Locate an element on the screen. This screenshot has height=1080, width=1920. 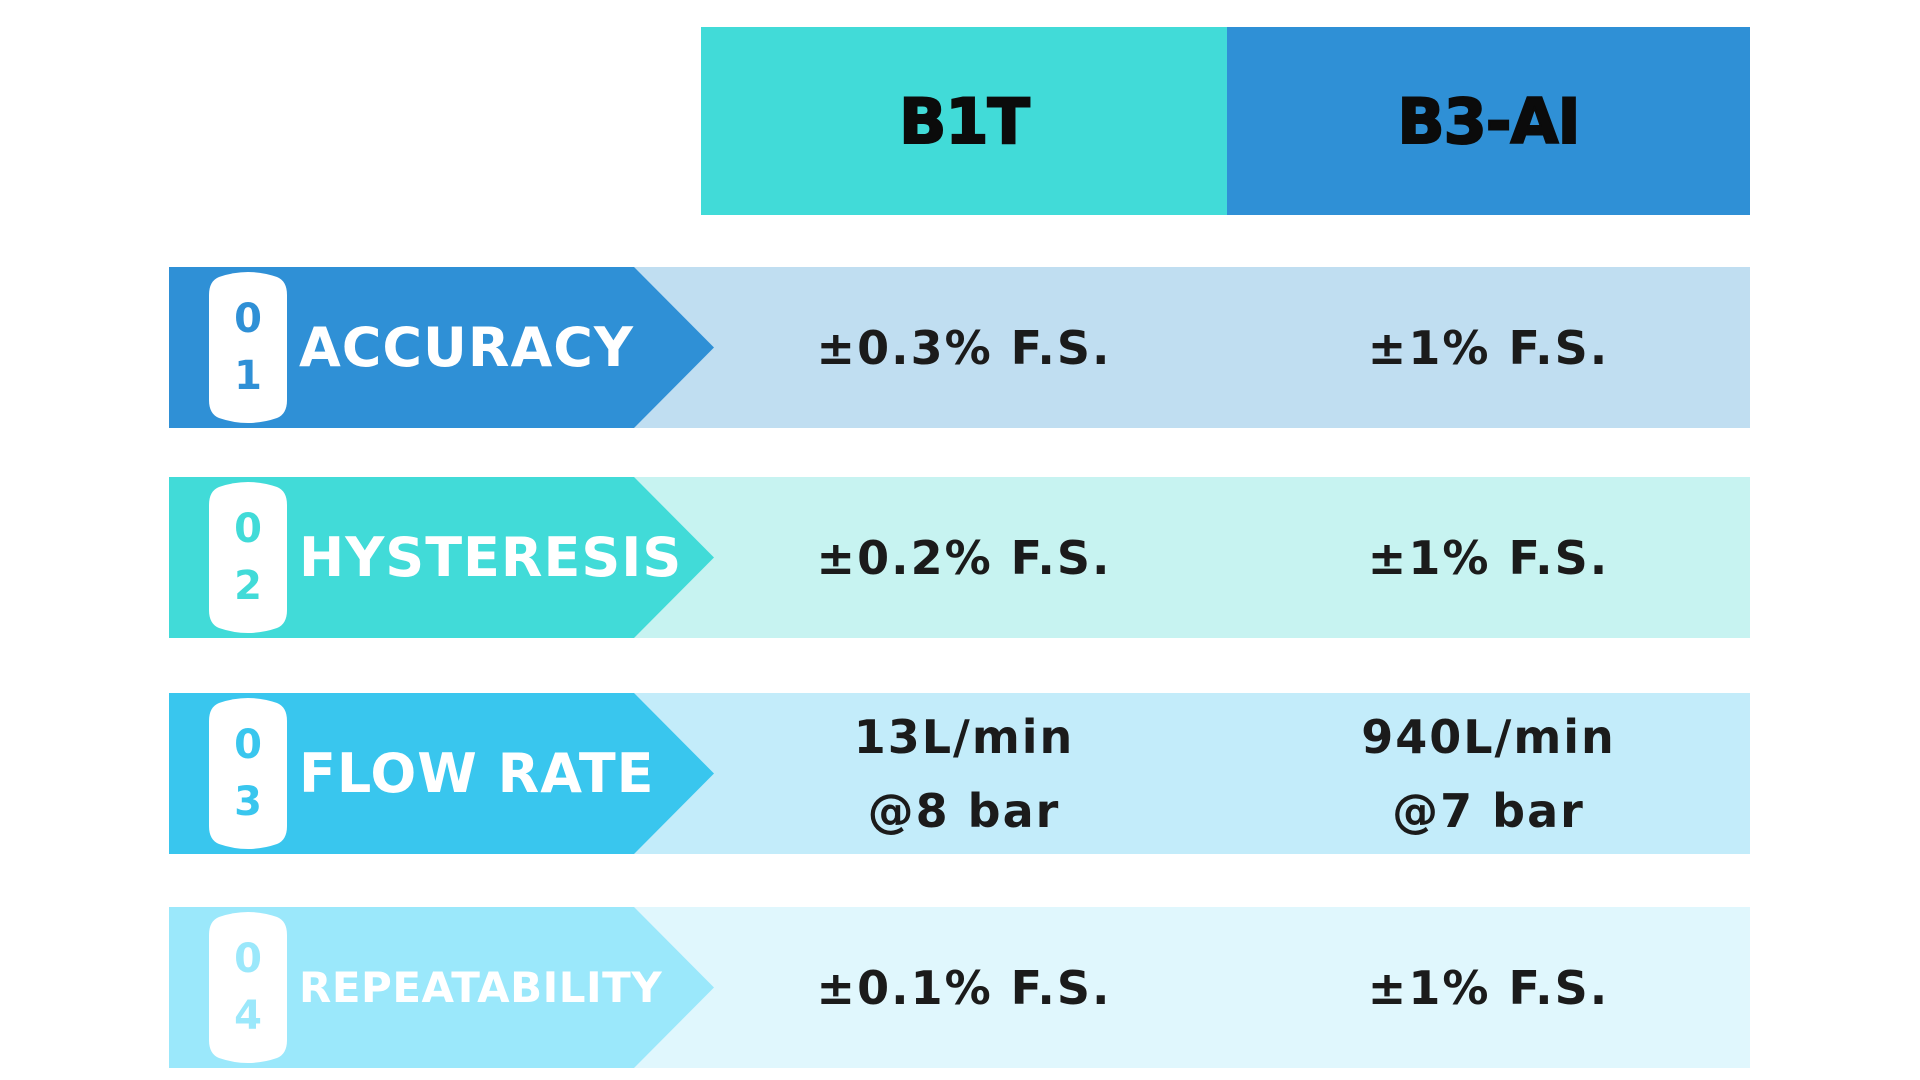
row-label: FLOW RATE is located at coordinates (477, 773).